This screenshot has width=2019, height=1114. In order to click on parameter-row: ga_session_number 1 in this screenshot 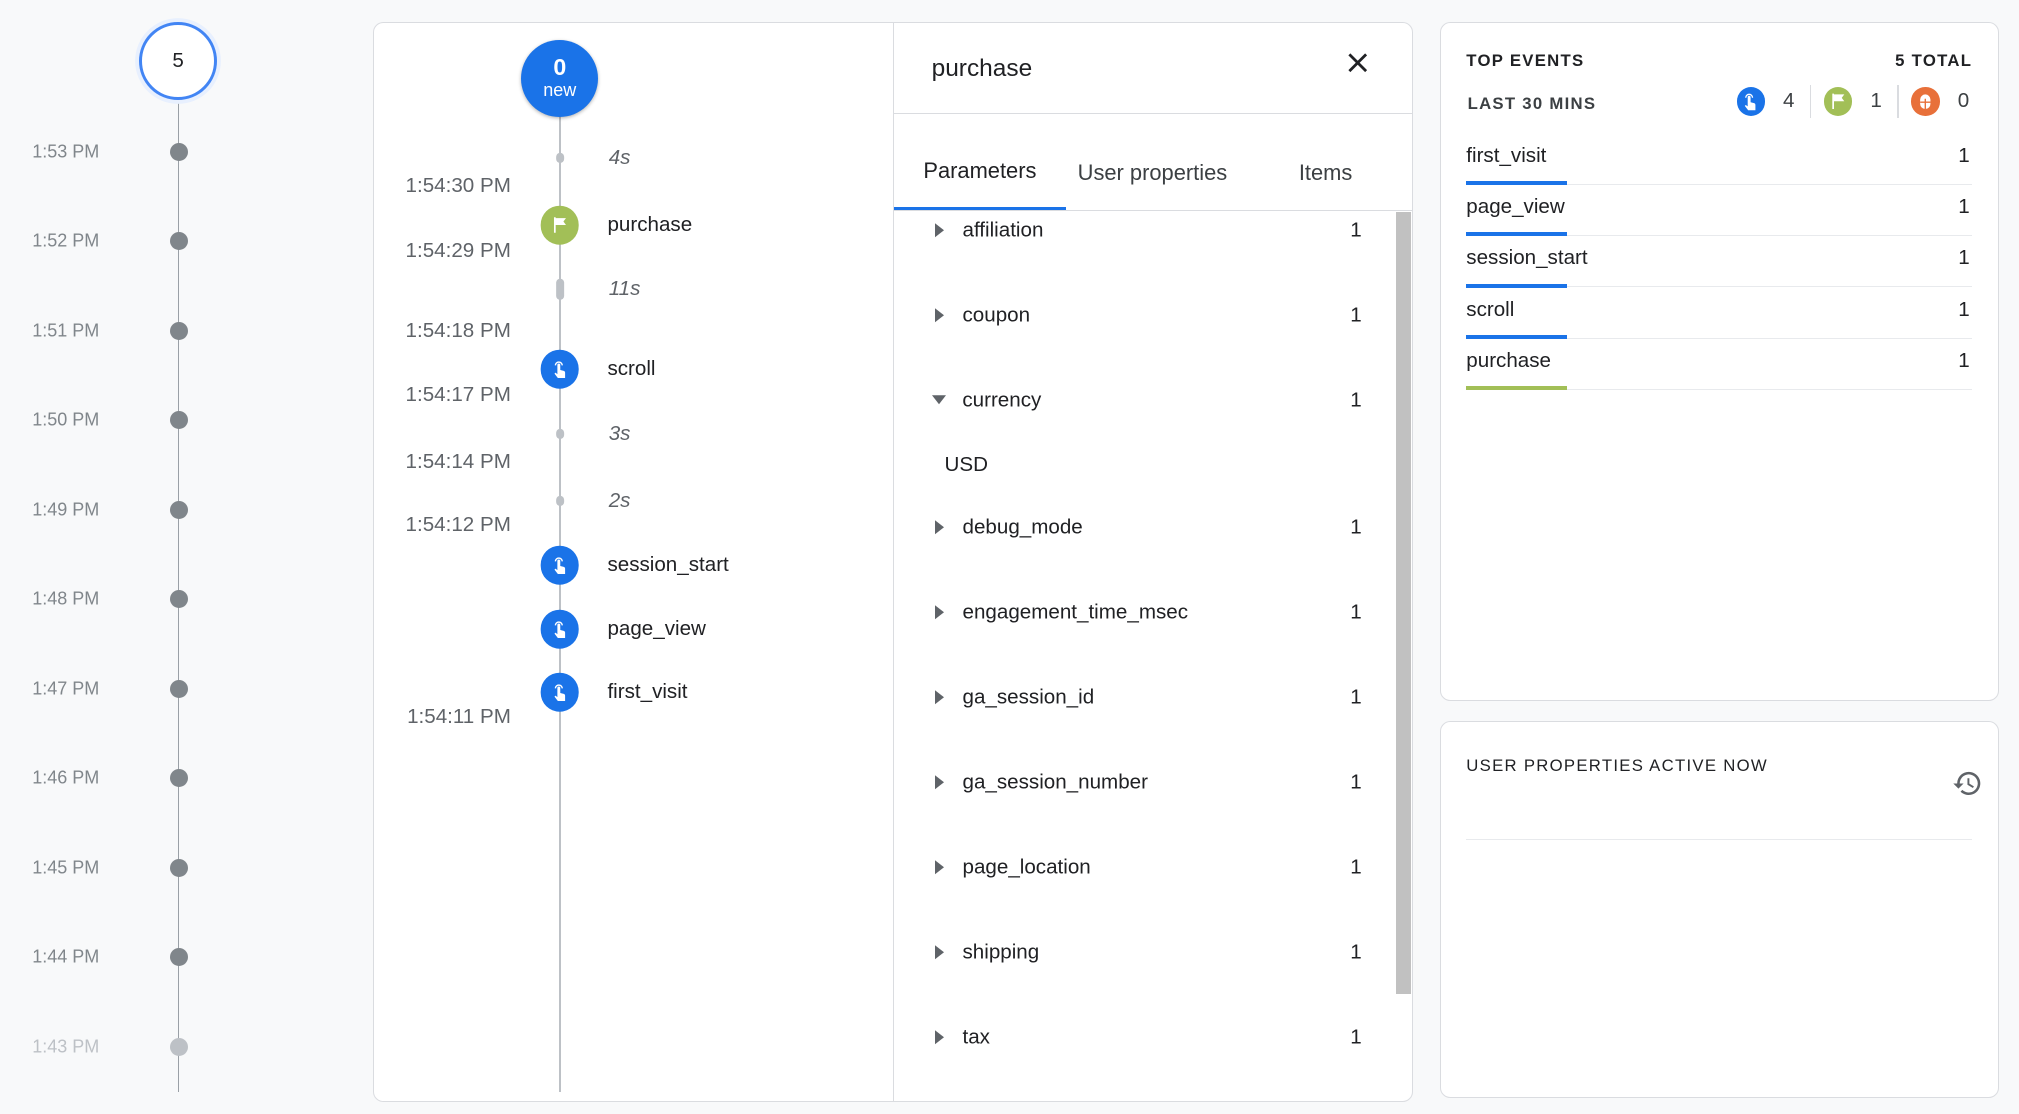, I will do `click(1128, 783)`.